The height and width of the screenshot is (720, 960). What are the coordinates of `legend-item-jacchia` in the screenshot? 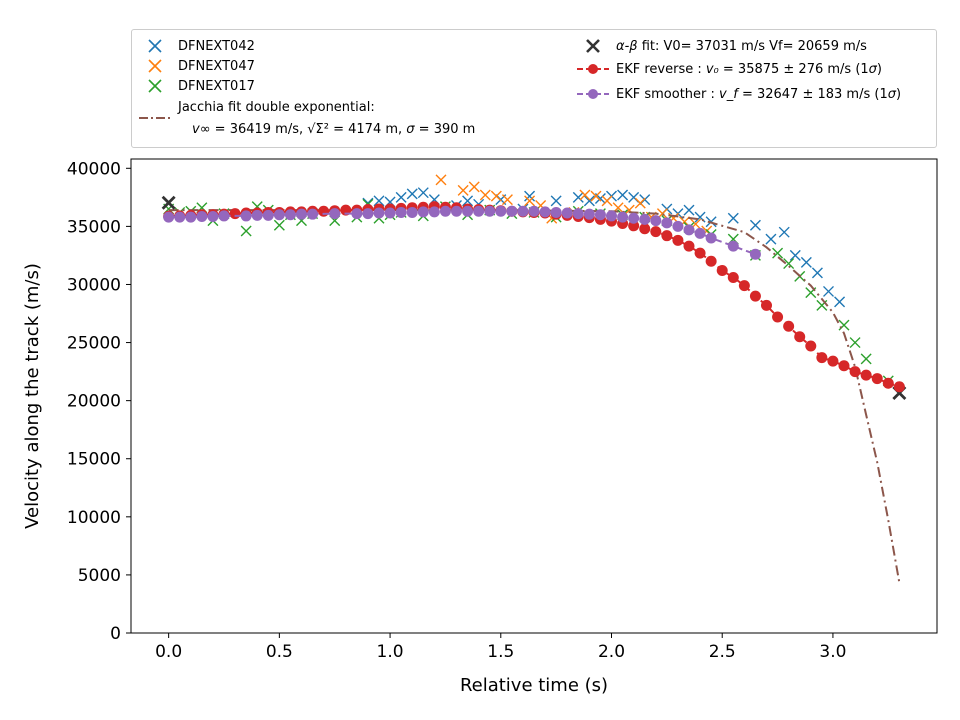 It's located at (158, 118).